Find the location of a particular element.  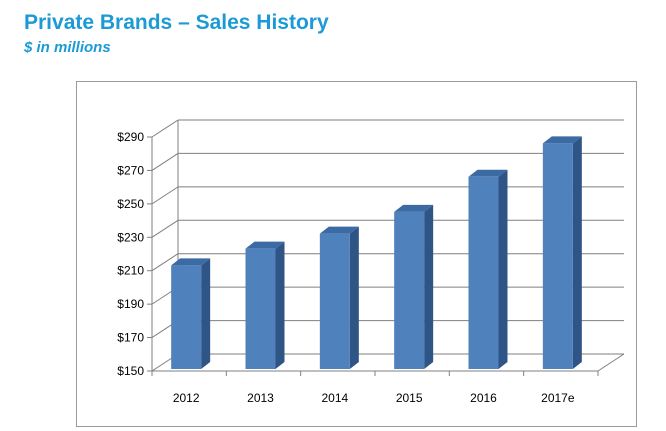

y-tick-label: $150 is located at coordinates (130, 371).